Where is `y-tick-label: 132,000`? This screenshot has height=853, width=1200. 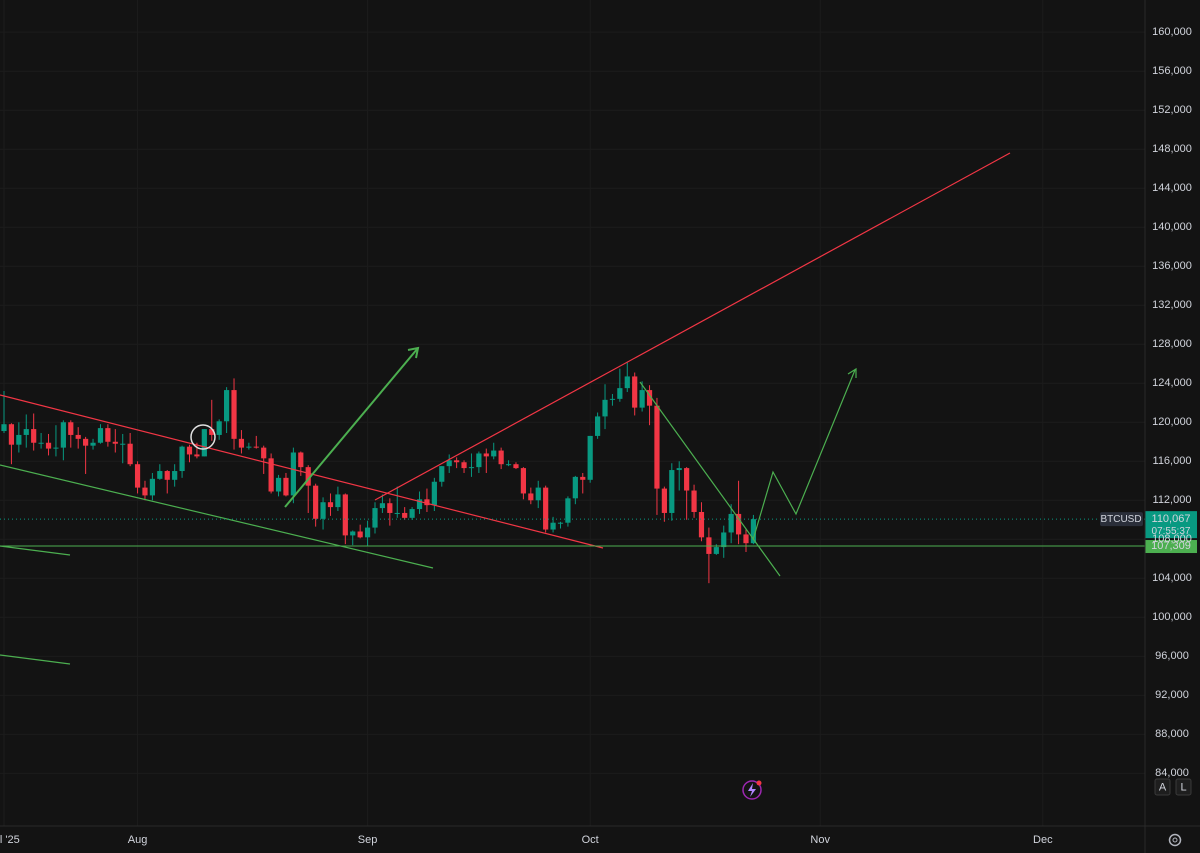
y-tick-label: 132,000 is located at coordinates (1172, 305).